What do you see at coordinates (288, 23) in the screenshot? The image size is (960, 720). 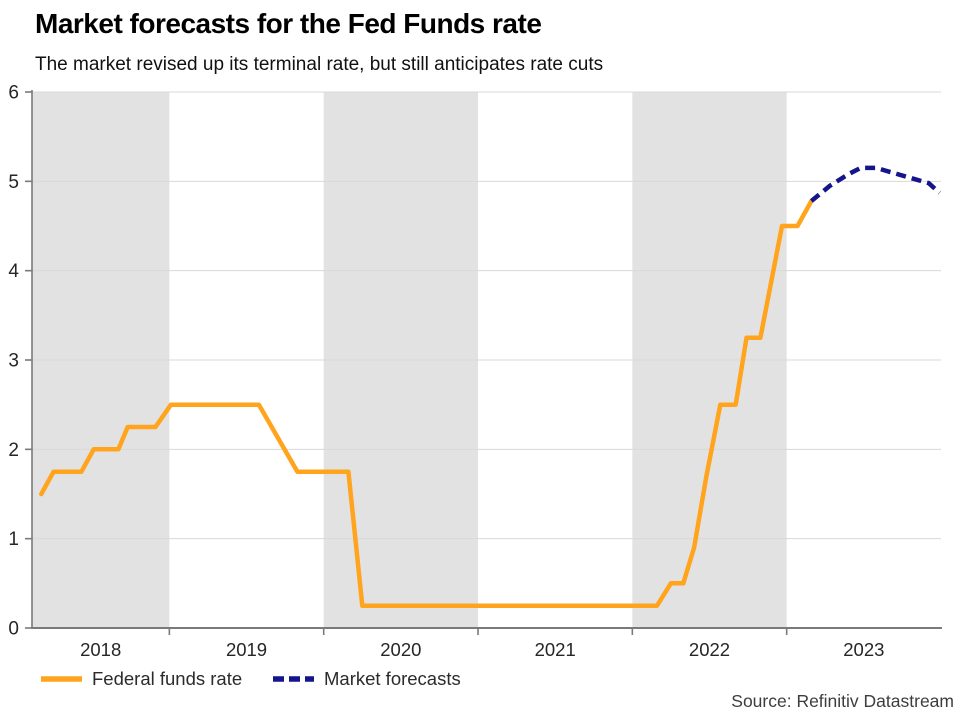 I see `page-title: Market forecasts for the Fed Funds rate` at bounding box center [288, 23].